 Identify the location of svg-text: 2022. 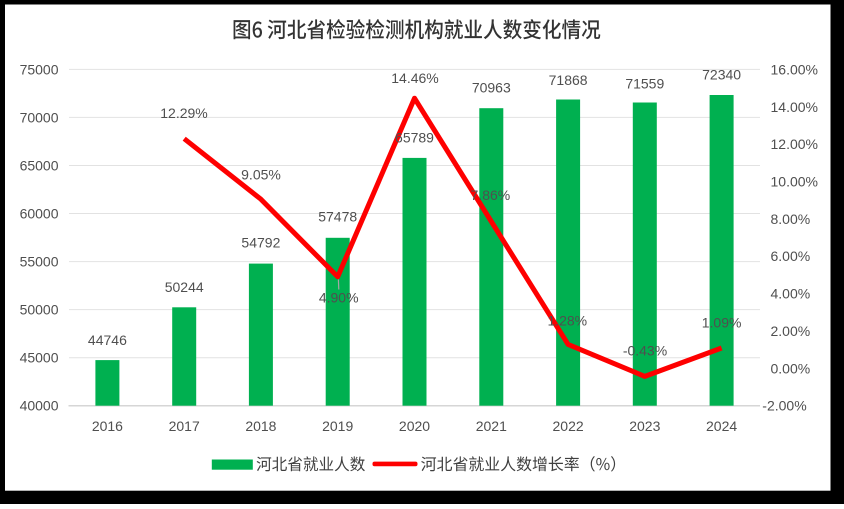
(568, 426).